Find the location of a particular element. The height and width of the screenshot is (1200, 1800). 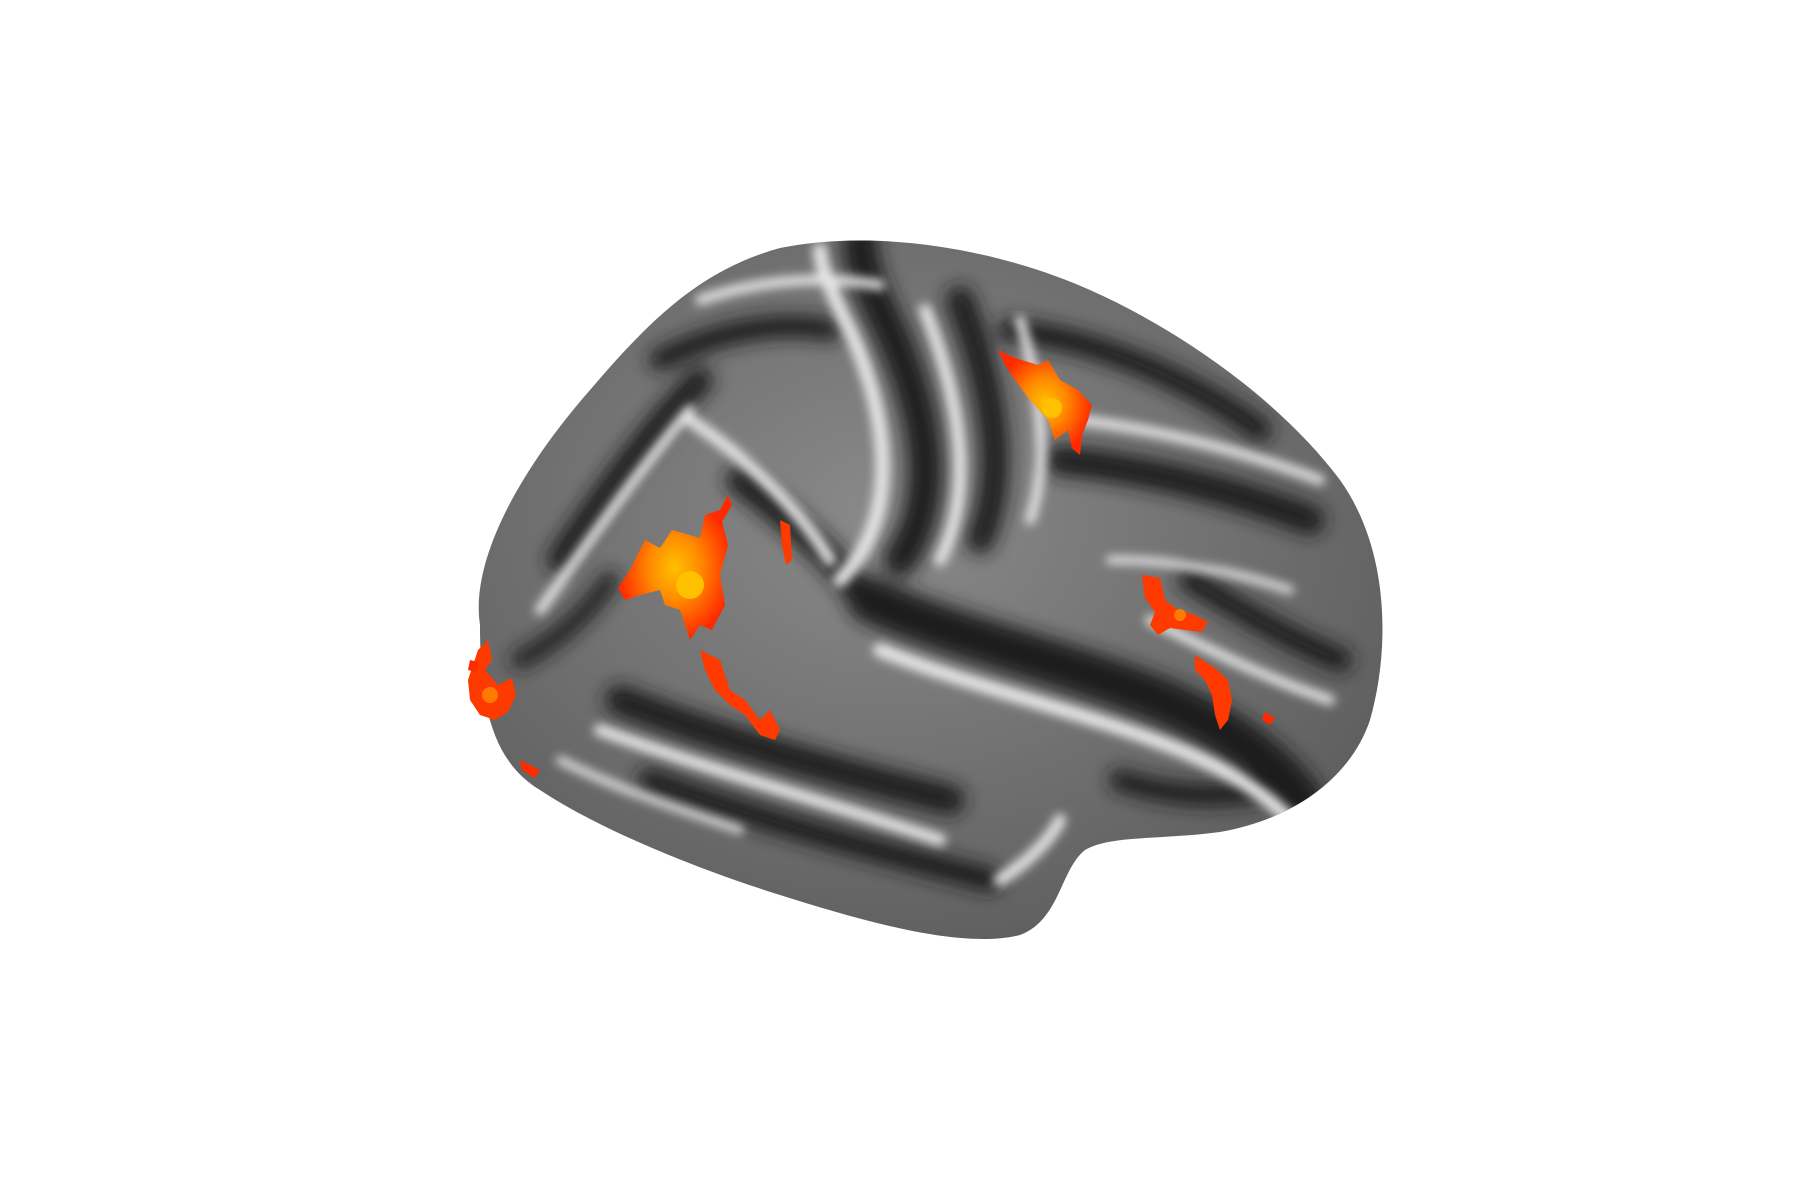

activation-cluster-occipital-lateral is located at coordinates (705, 617).